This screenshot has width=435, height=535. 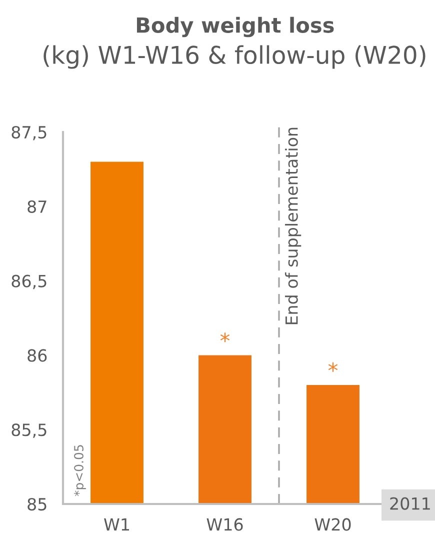 What do you see at coordinates (80, 470) in the screenshot?
I see `annotation: *p<0.05` at bounding box center [80, 470].